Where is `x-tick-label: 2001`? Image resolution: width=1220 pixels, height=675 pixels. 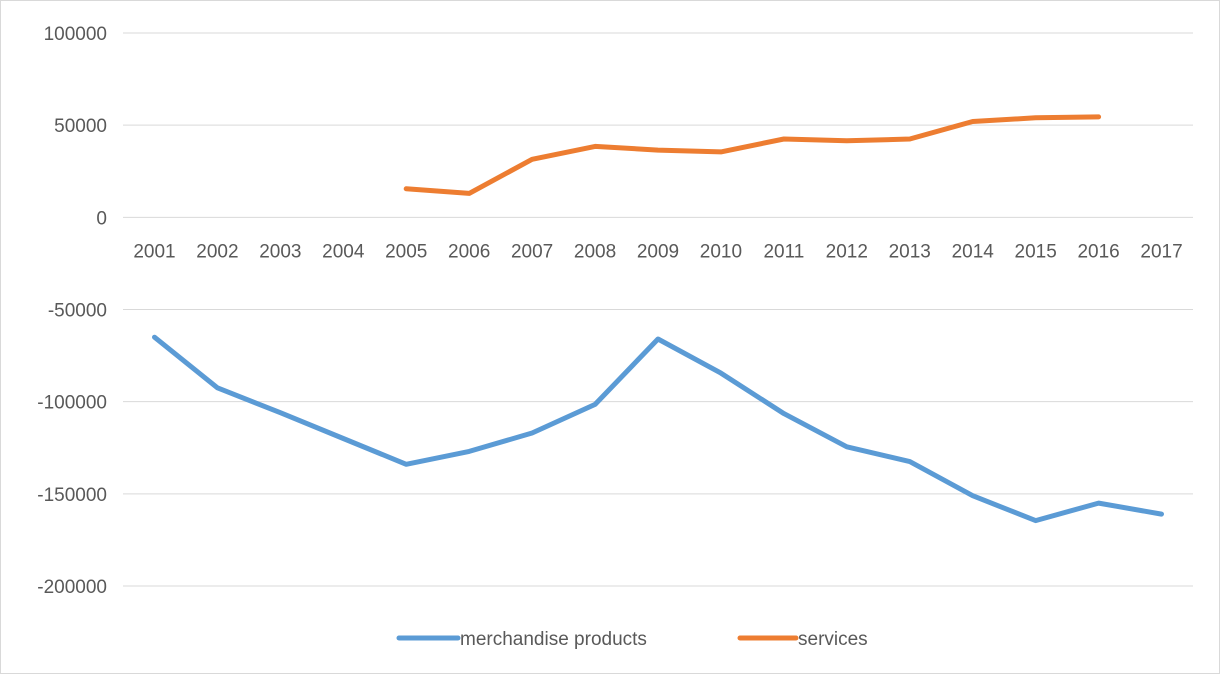 x-tick-label: 2001 is located at coordinates (154, 251).